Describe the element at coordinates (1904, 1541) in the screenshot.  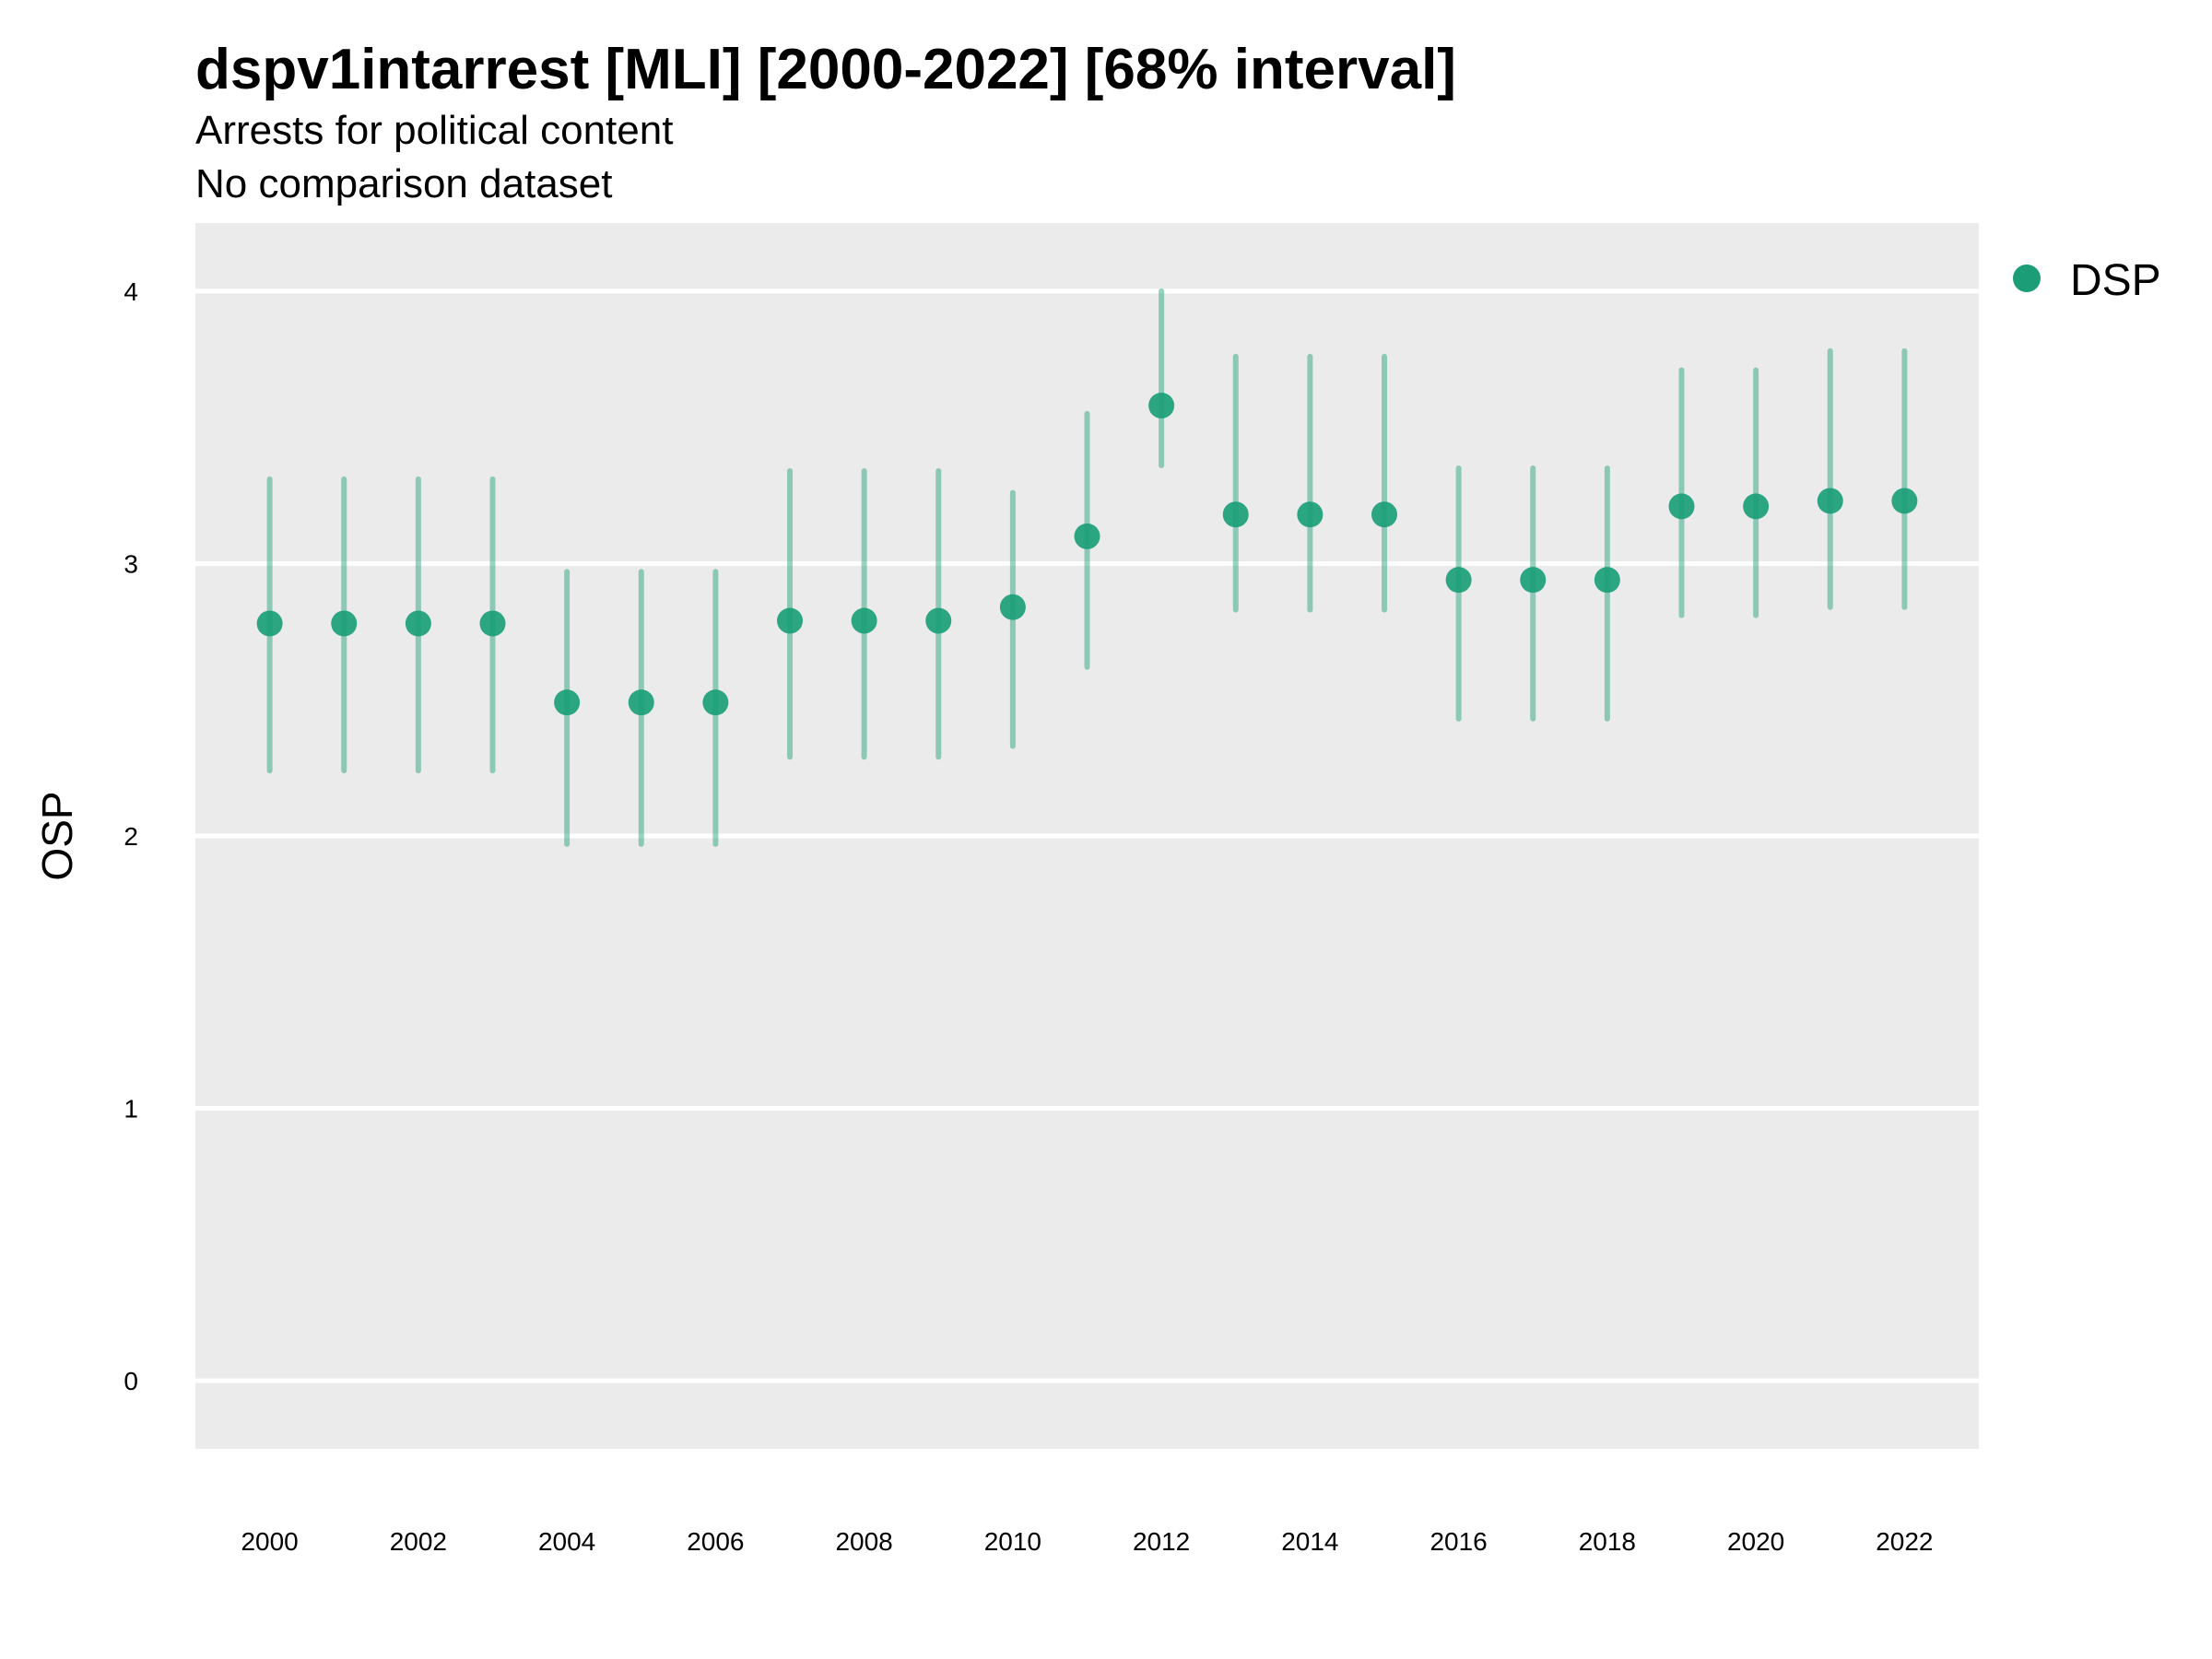
I see `x-tick-label: 2022` at that location.